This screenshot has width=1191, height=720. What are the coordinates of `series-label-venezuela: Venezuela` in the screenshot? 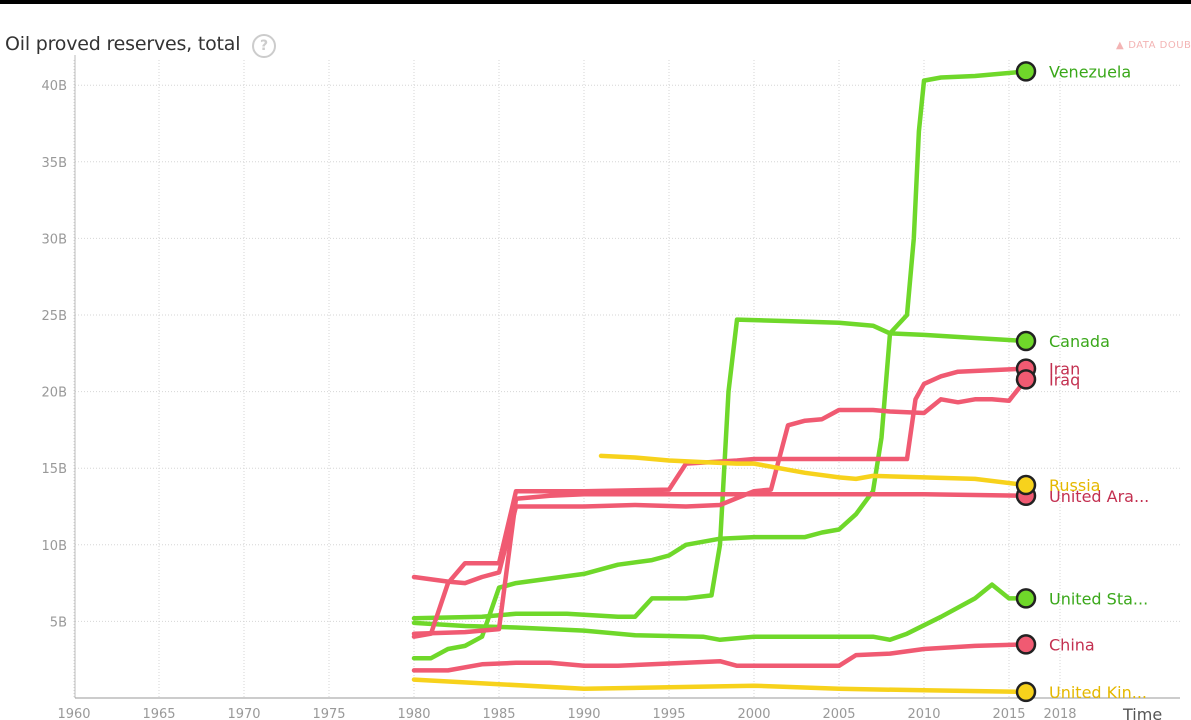 It's located at (1090, 71).